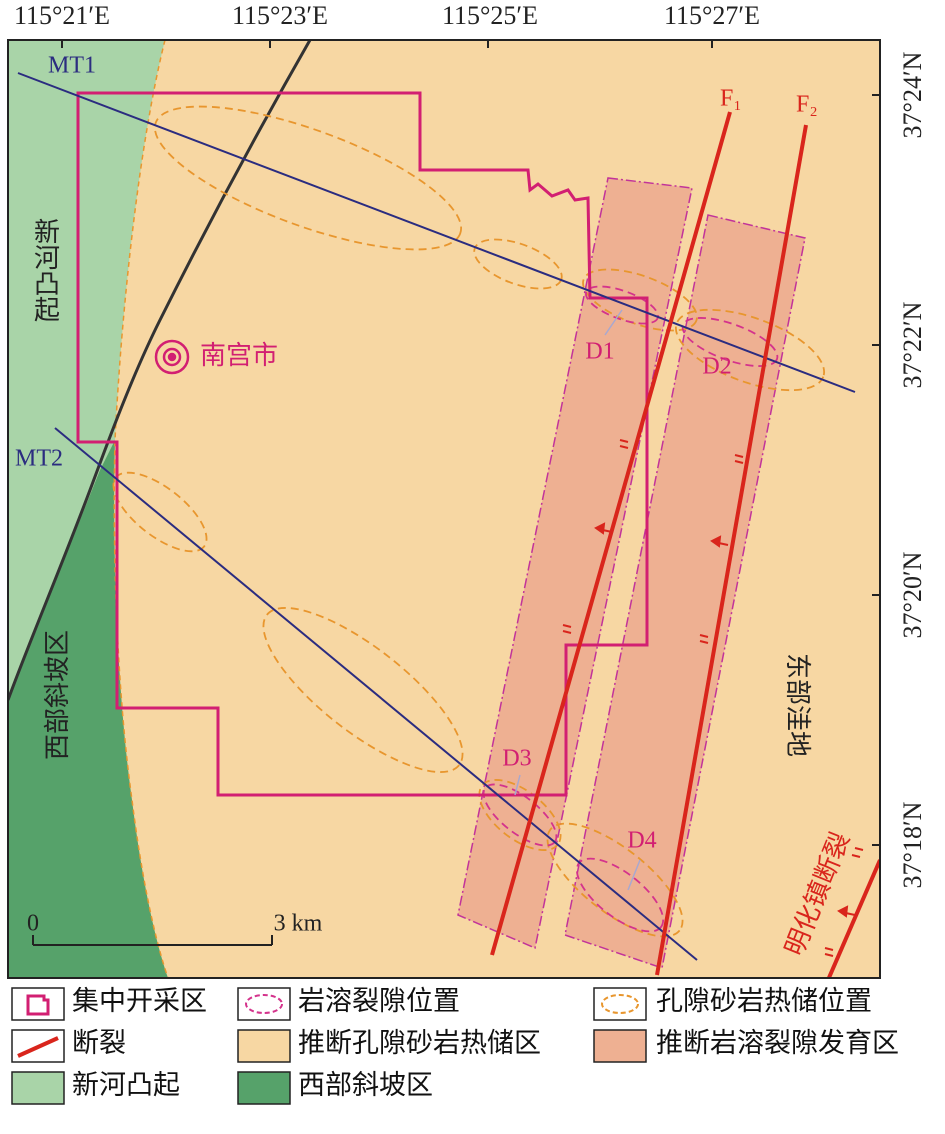 The width and height of the screenshot is (945, 1134). Describe the element at coordinates (62, 15) in the screenshot. I see `lon-label: 115°21′E` at that location.